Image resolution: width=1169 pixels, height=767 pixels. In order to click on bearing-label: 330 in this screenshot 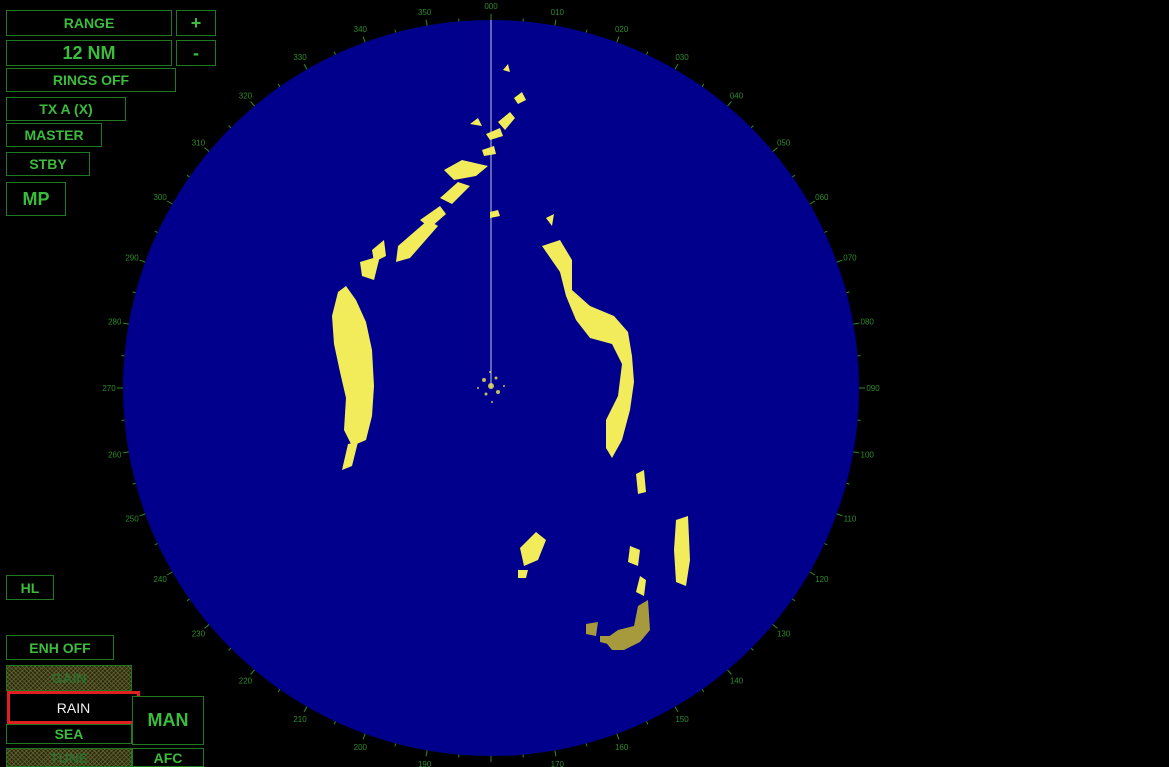, I will do `click(300, 57)`.